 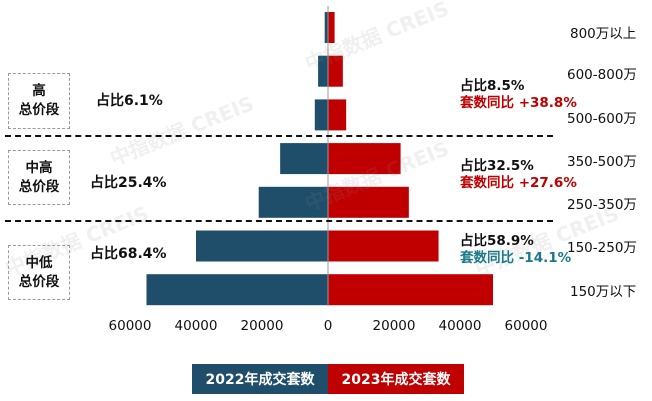 I want to click on category-label: 800万以上, so click(x=603, y=34).